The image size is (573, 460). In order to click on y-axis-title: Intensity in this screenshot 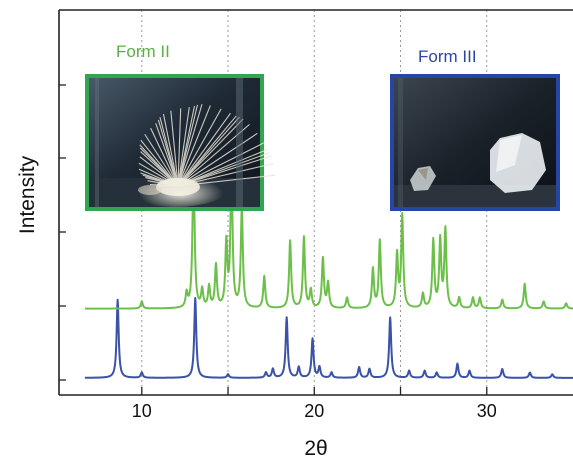, I will do `click(27, 194)`.